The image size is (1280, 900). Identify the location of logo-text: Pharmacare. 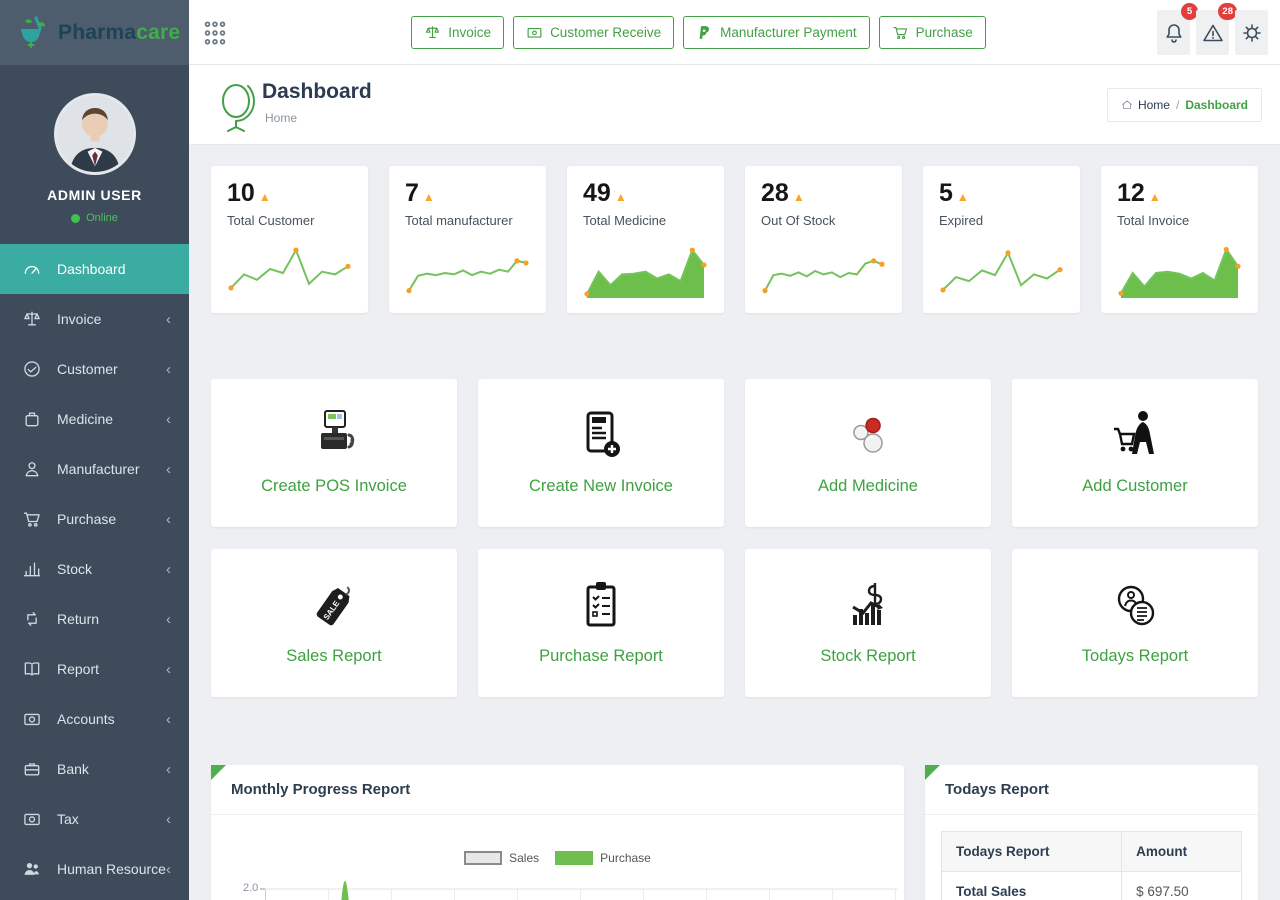
(119, 32).